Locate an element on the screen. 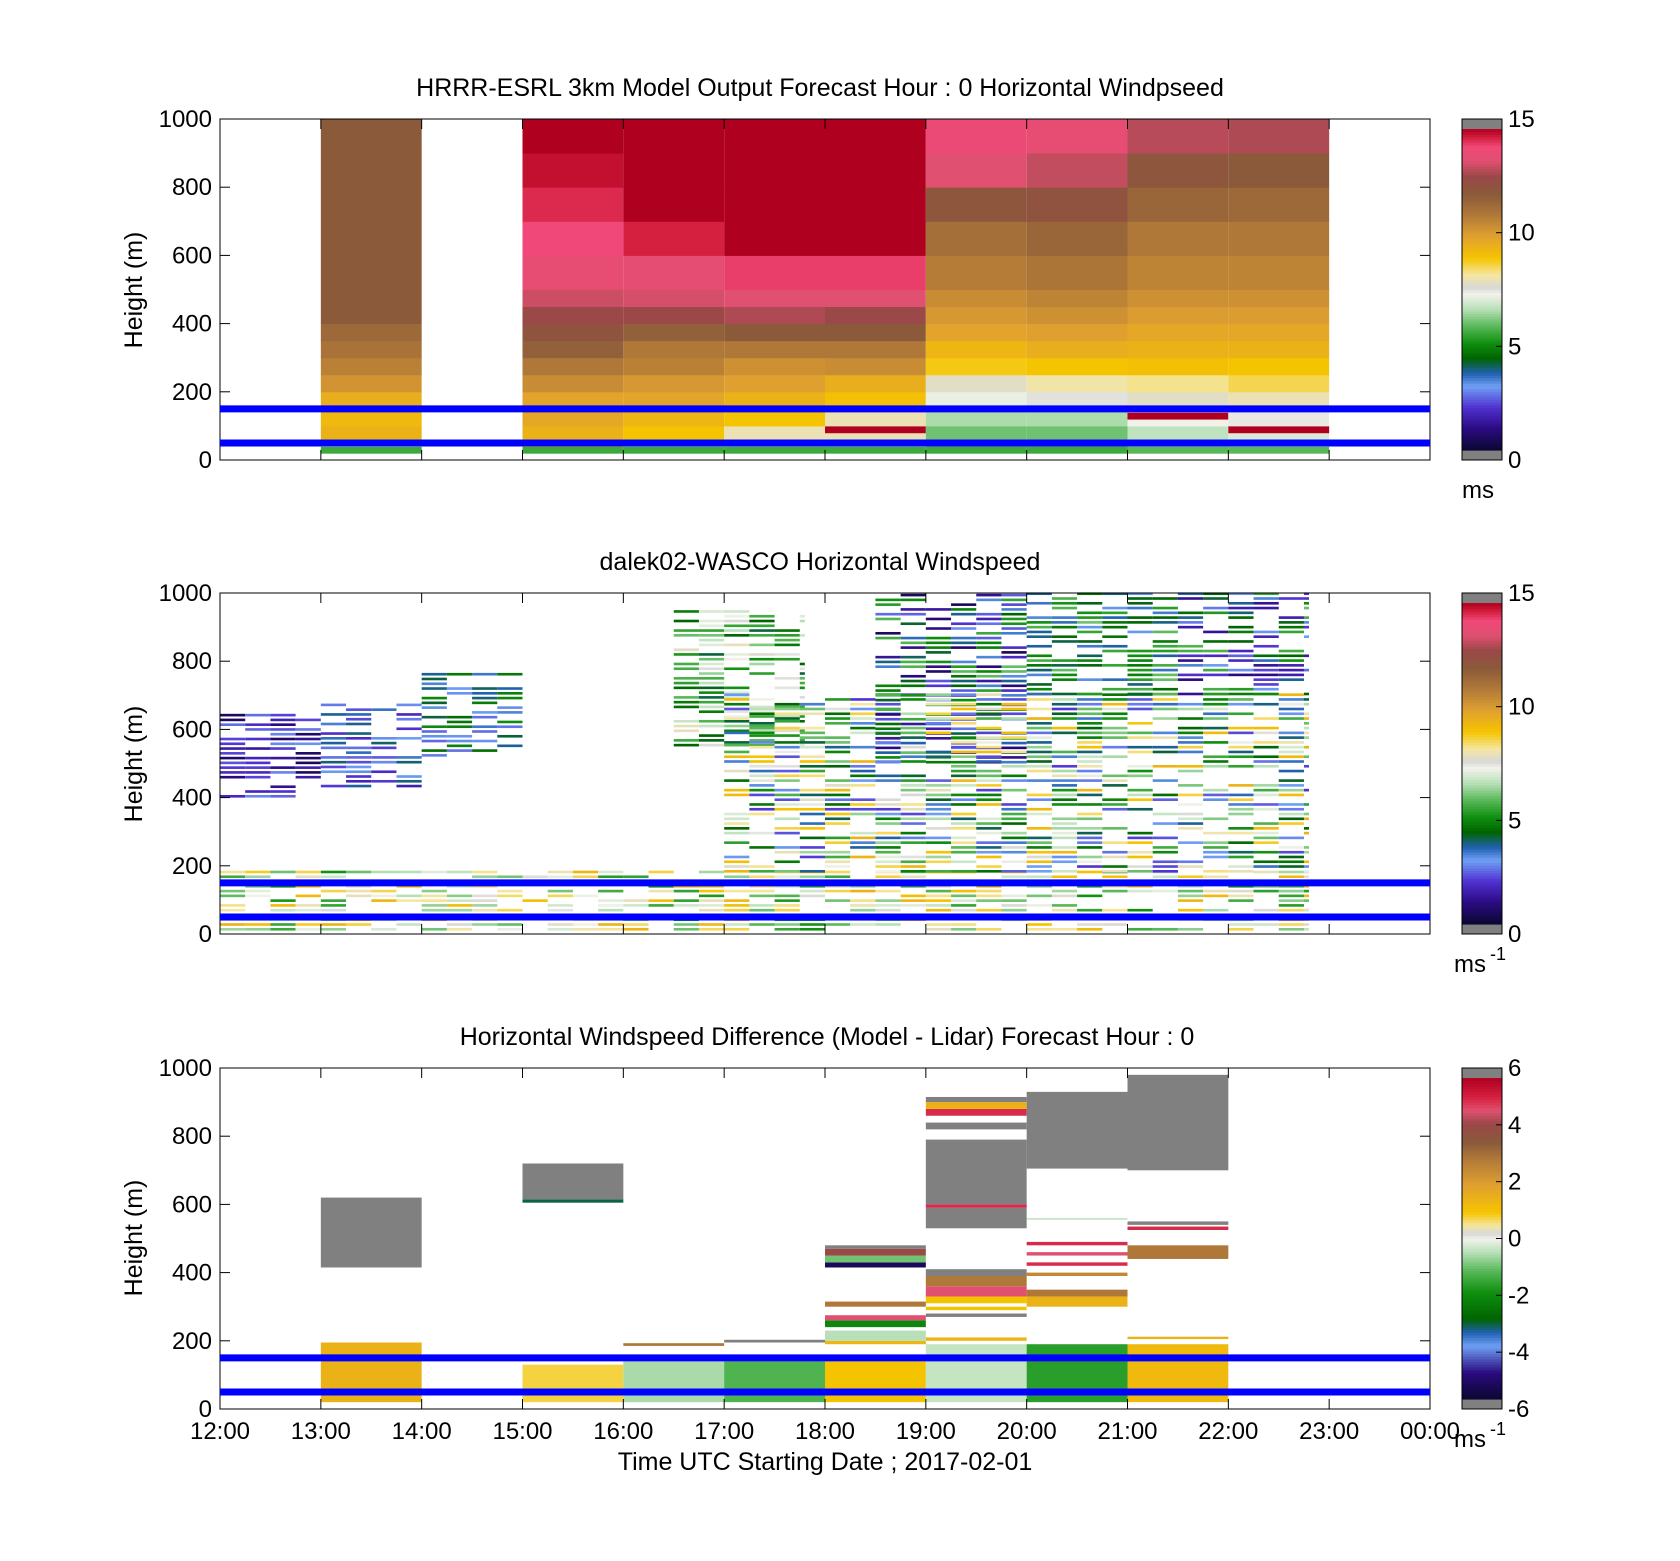 The height and width of the screenshot is (1561, 1680). difference-cell is located at coordinates (1077, 1130).